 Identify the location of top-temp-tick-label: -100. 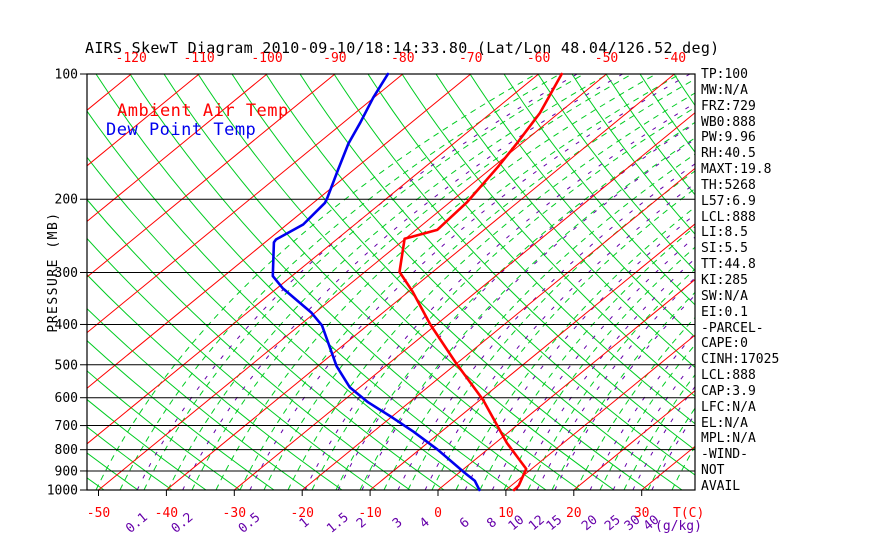
(266, 58).